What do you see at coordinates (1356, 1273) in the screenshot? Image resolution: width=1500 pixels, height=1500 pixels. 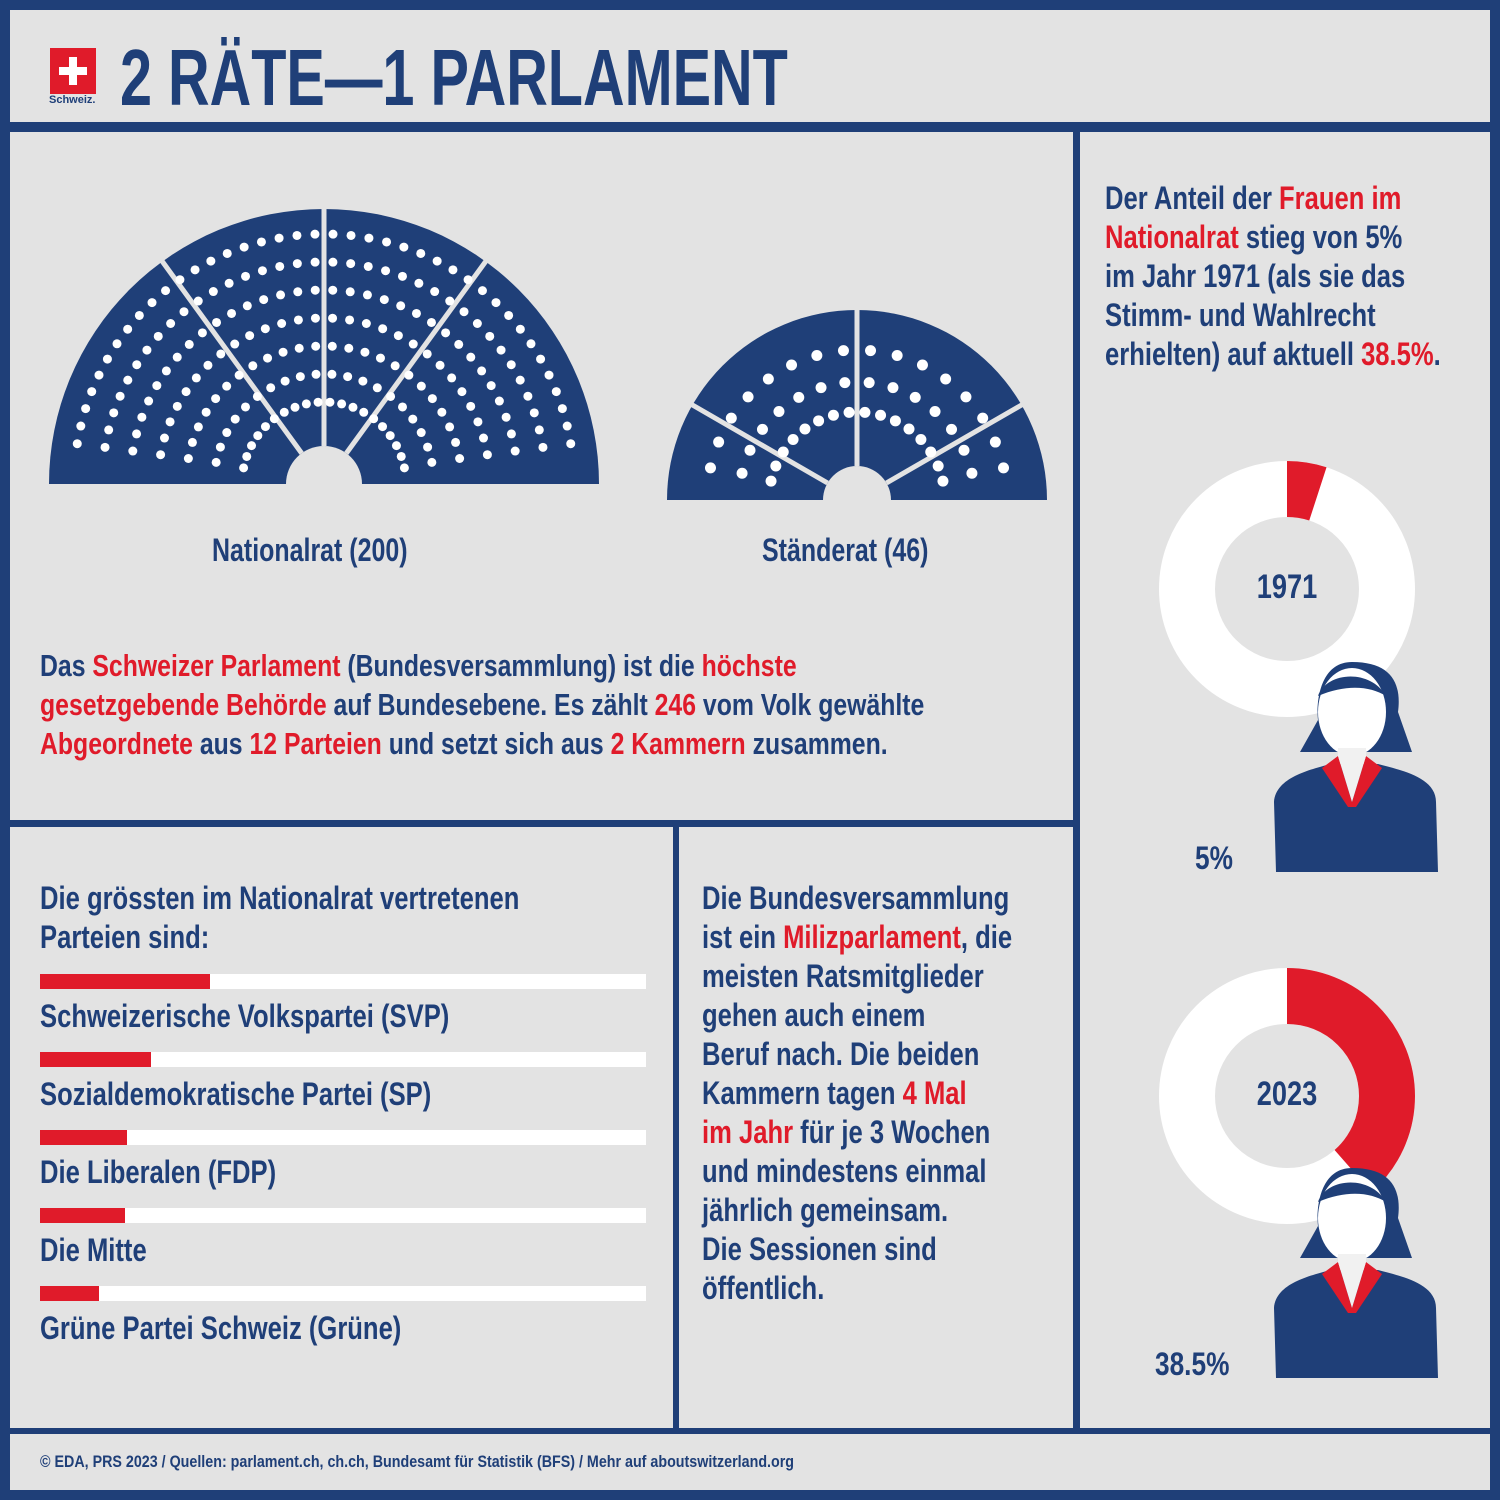 I see `woman-2023-icon` at bounding box center [1356, 1273].